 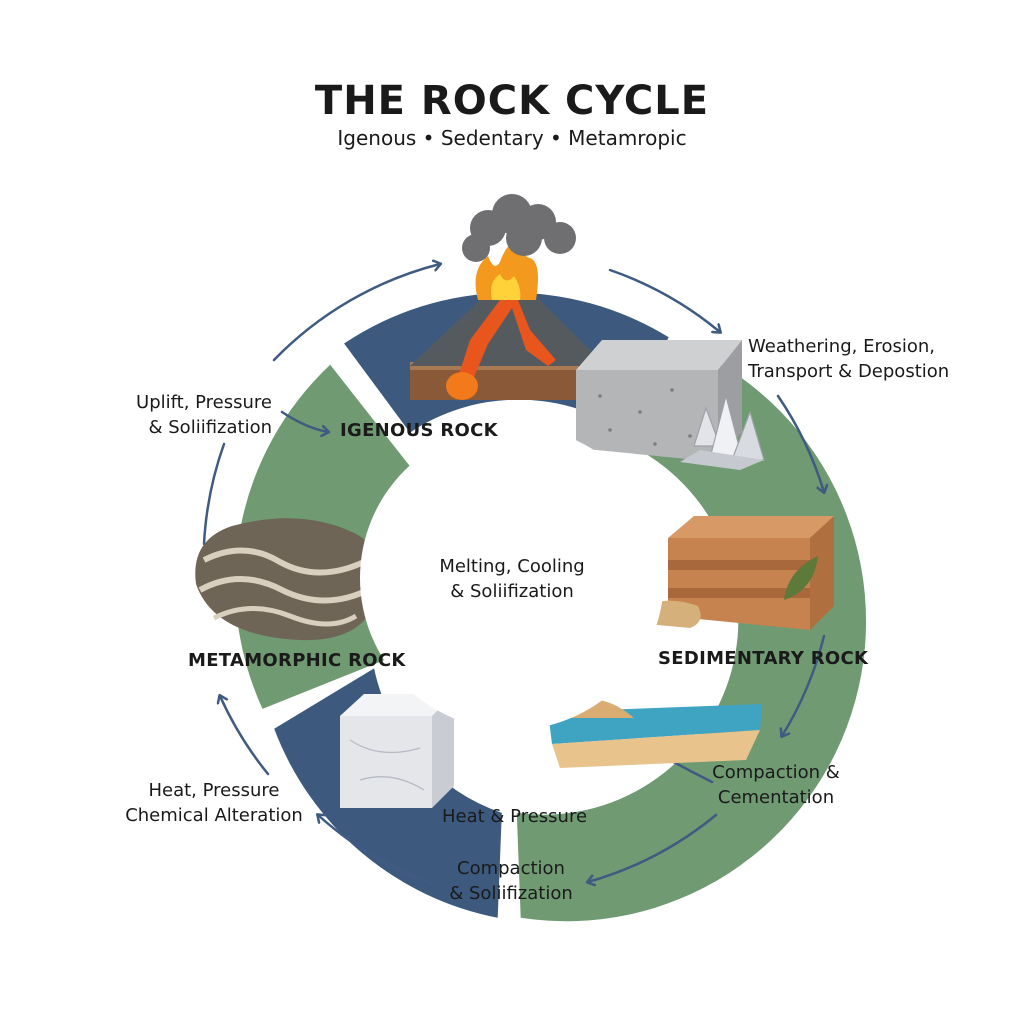 What do you see at coordinates (512, 138) in the screenshot?
I see `page-subtitle: Igenous • Sedentary • Metamropic` at bounding box center [512, 138].